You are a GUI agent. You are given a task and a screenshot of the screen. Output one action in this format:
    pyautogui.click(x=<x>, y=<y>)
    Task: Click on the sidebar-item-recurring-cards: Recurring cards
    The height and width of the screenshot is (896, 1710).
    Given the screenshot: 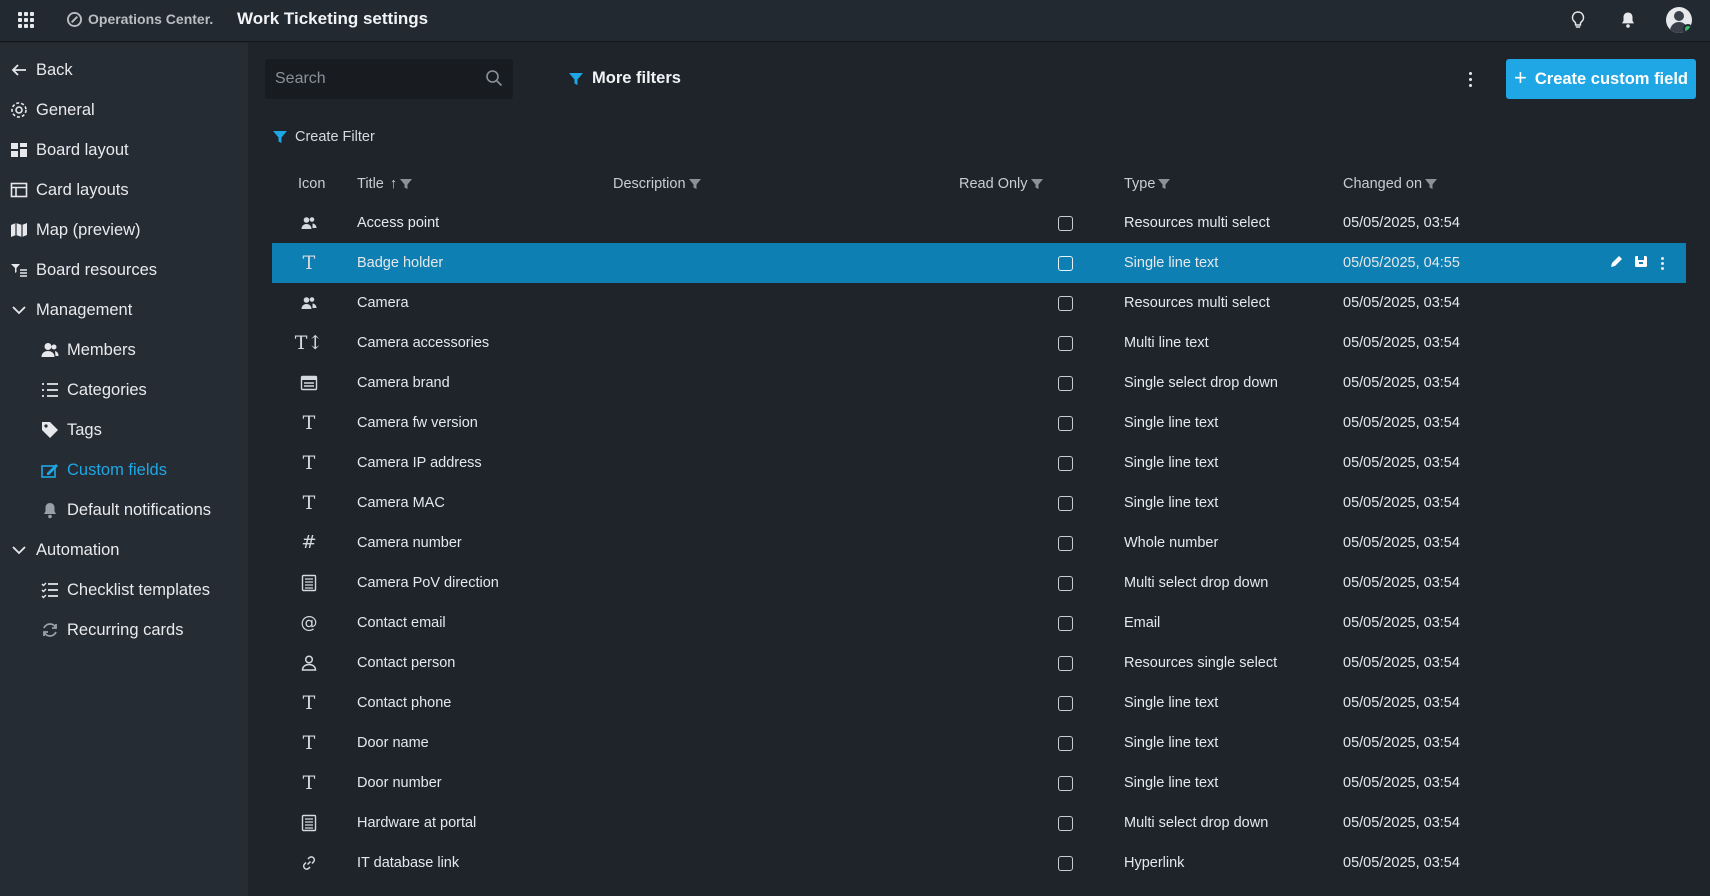 What is the action you would take?
    pyautogui.click(x=124, y=630)
    